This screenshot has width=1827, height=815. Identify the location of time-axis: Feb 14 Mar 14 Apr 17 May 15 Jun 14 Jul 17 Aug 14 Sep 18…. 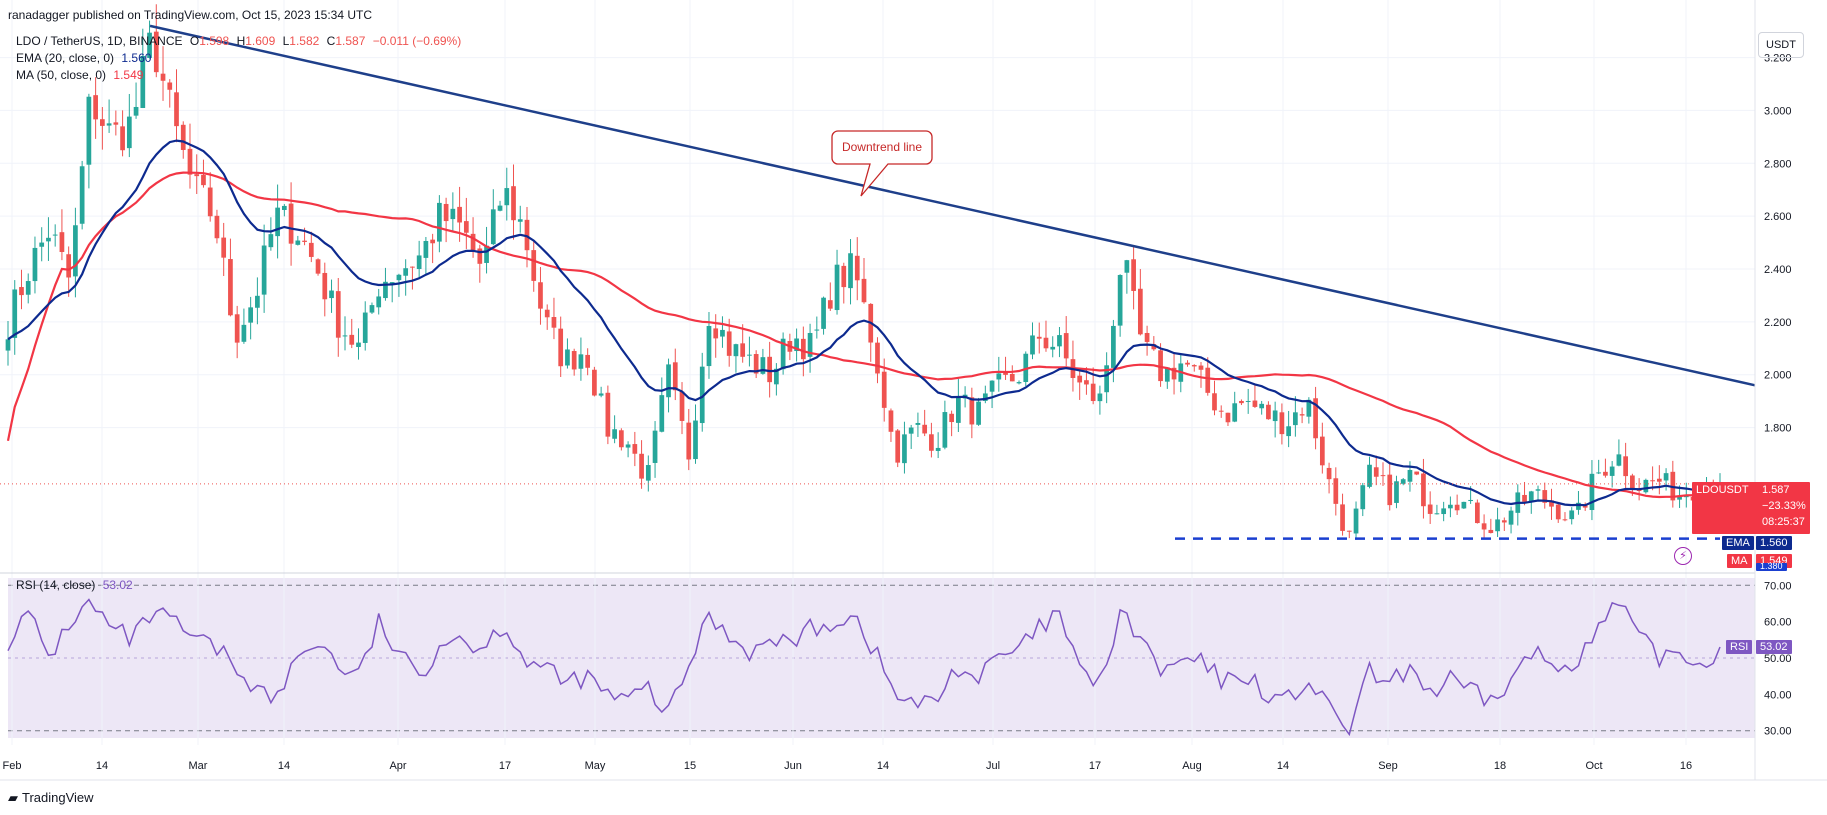
(848, 766).